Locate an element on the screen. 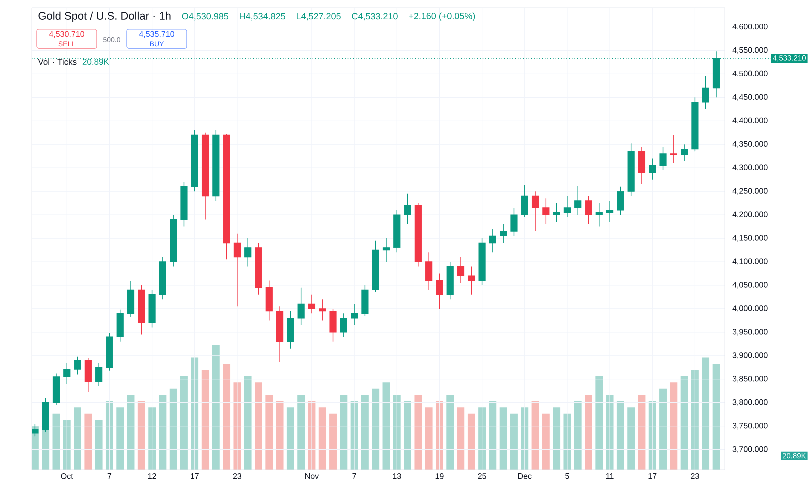 The height and width of the screenshot is (501, 810). x-tick-label: 11 is located at coordinates (610, 477).